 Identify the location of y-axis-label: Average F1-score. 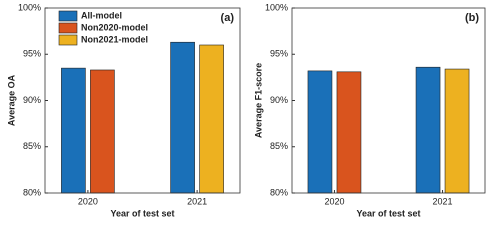
(258, 100).